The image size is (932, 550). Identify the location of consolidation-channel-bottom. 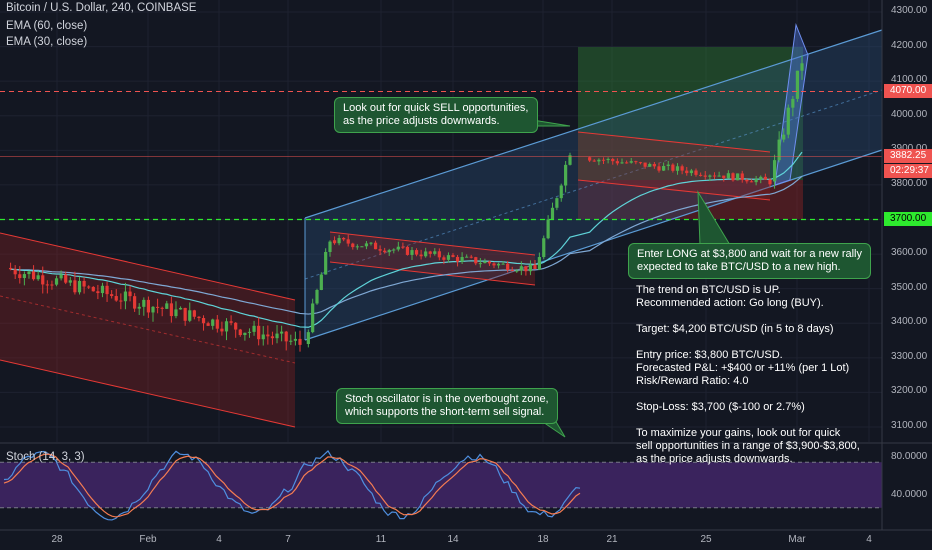
(674, 190).